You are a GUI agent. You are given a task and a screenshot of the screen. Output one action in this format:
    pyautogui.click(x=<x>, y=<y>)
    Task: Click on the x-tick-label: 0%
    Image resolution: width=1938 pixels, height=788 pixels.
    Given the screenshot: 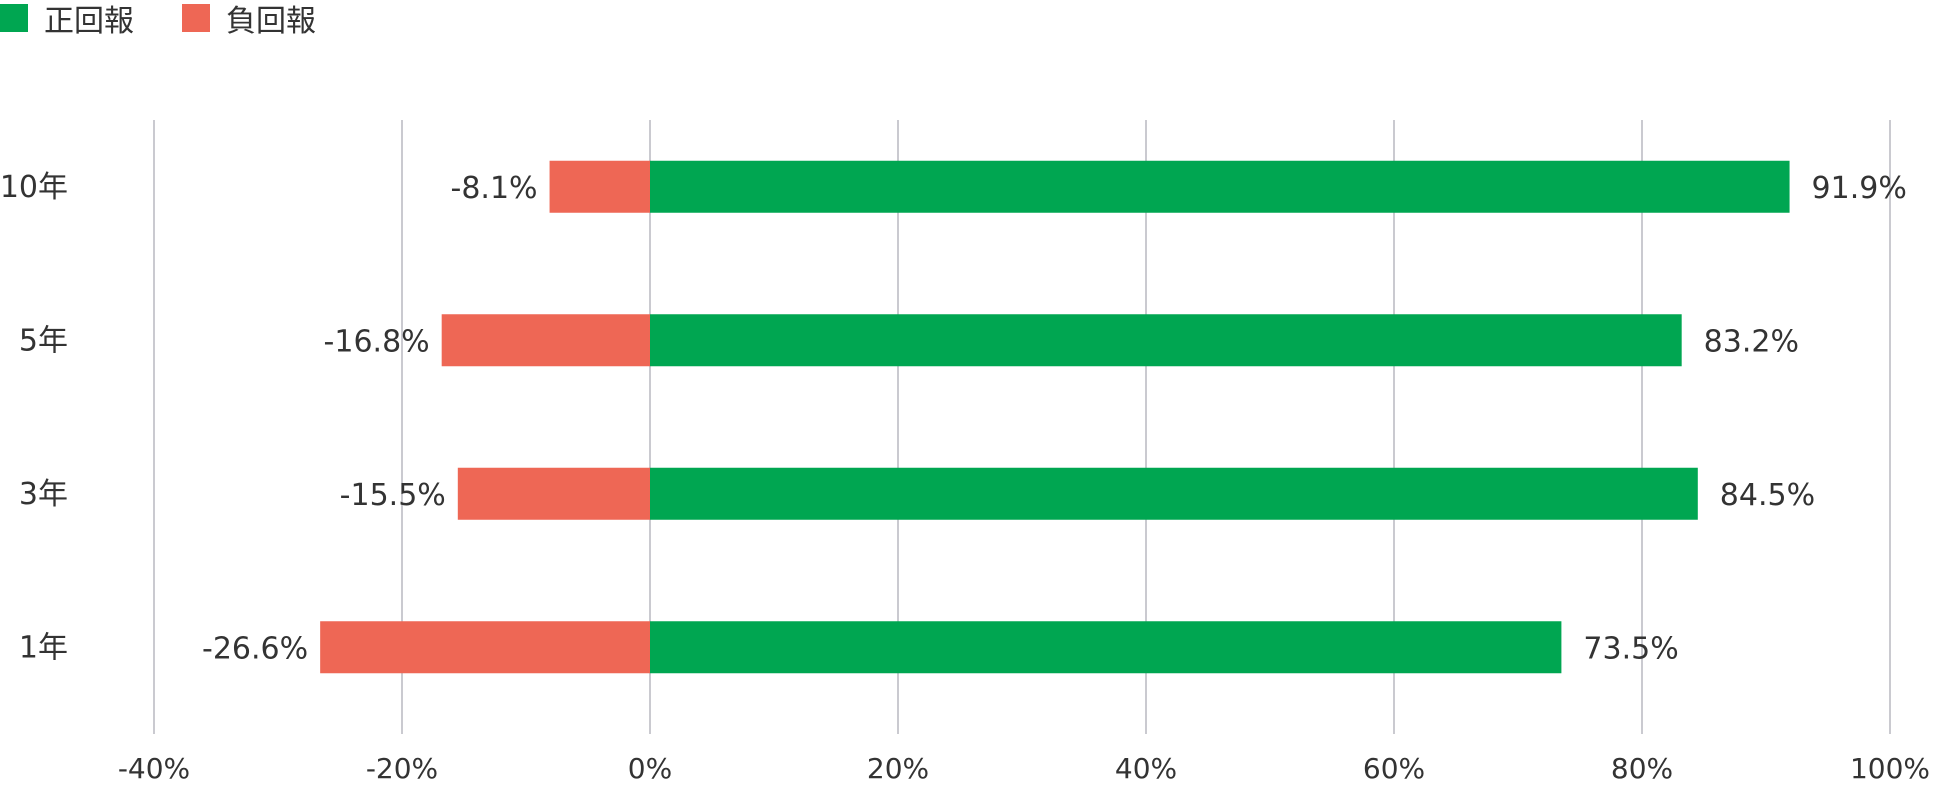 What is the action you would take?
    pyautogui.click(x=650, y=768)
    